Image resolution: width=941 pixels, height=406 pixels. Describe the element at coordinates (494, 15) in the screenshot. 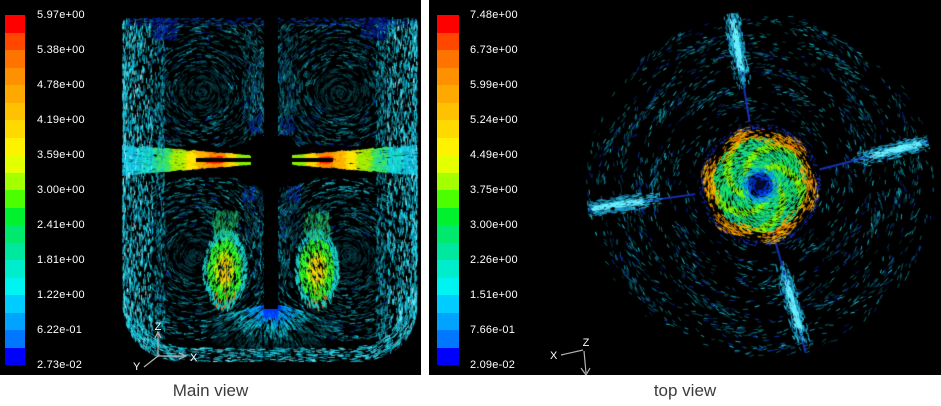

I see `legend-label: 7.48e+00` at that location.